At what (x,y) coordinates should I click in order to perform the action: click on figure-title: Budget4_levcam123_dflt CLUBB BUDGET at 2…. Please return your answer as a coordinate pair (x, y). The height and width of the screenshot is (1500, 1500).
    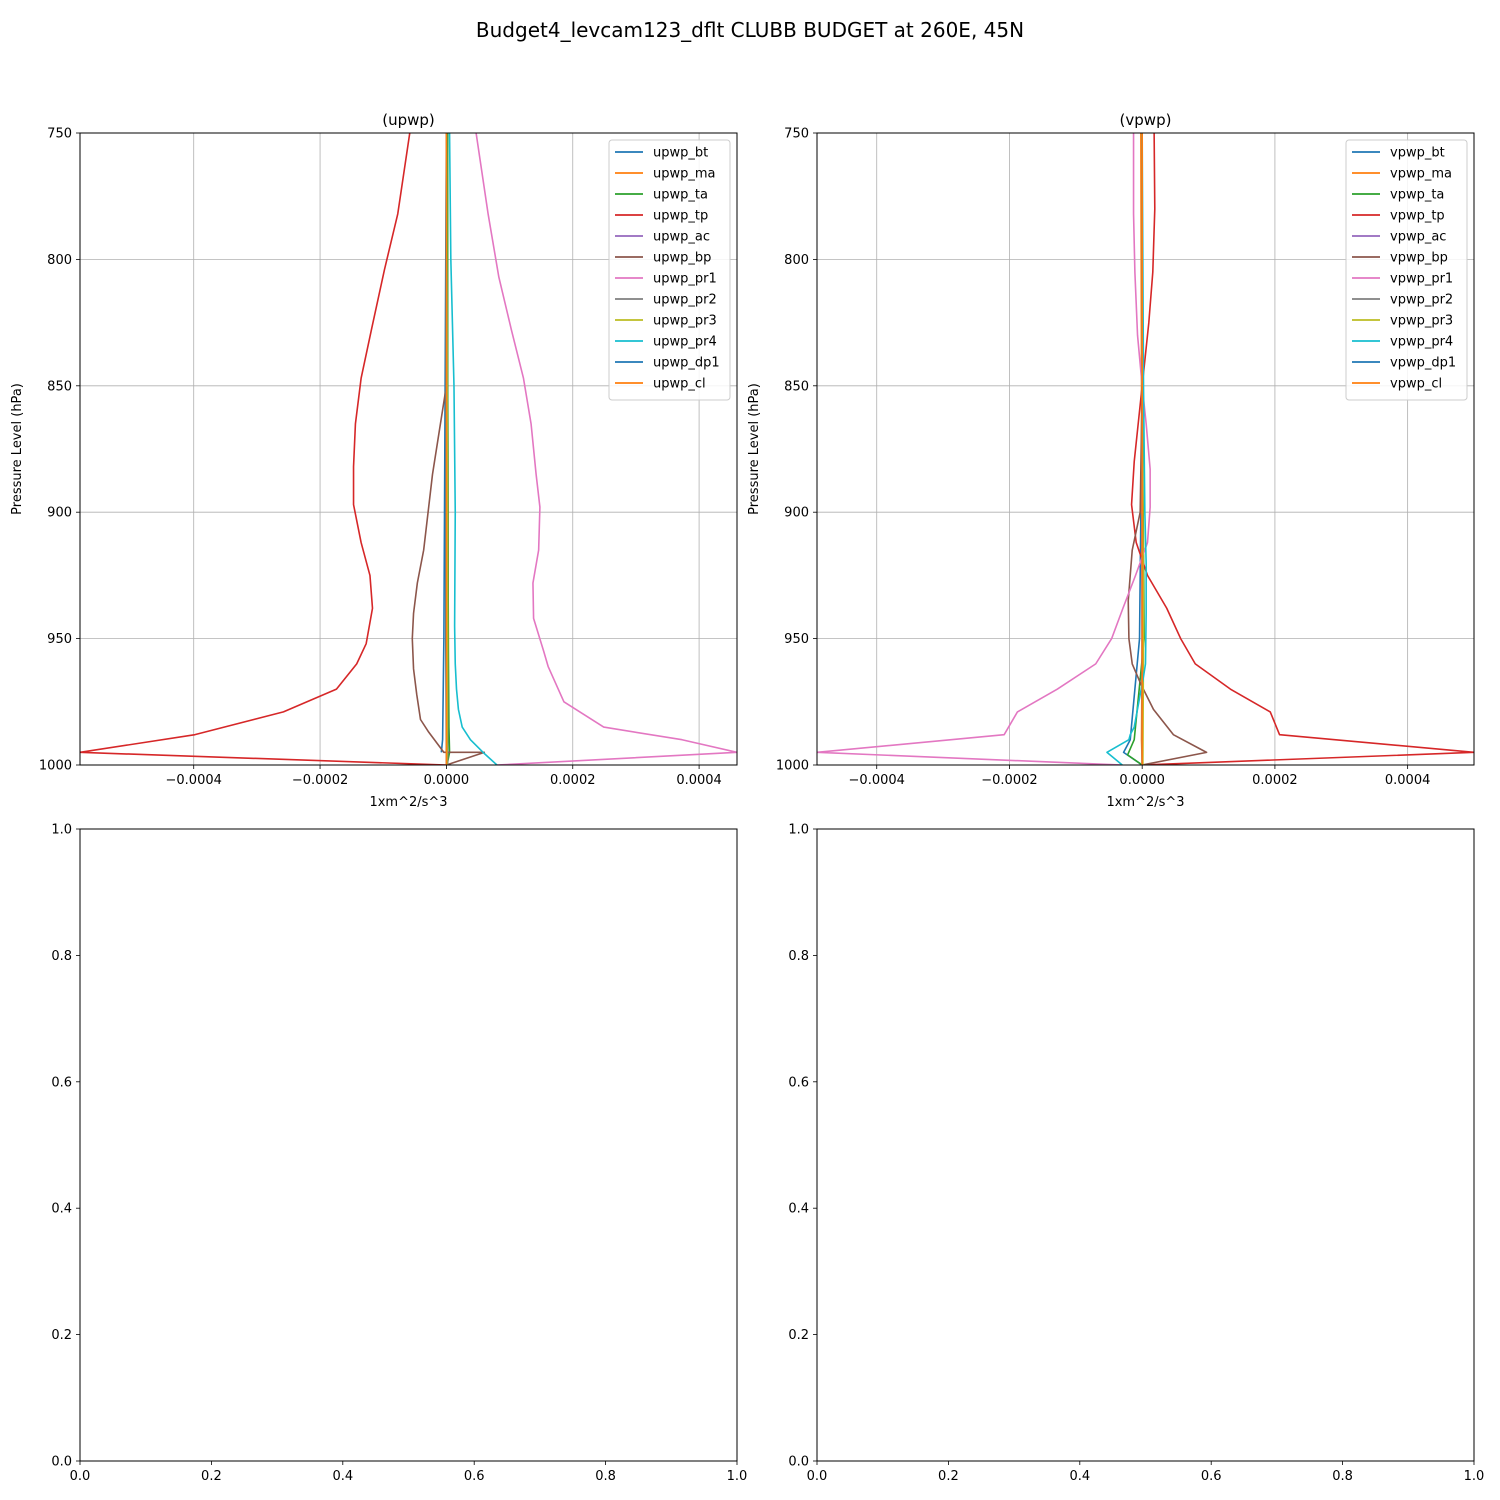
    Looking at the image, I should click on (750, 30).